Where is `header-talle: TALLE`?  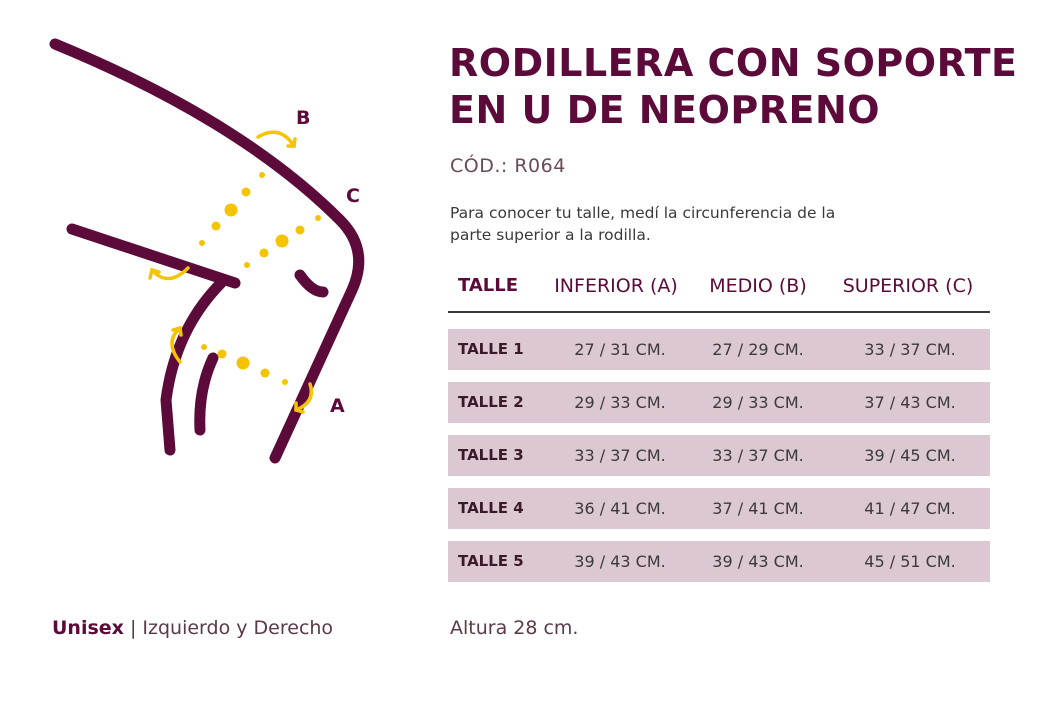
header-talle: TALLE is located at coordinates (488, 285).